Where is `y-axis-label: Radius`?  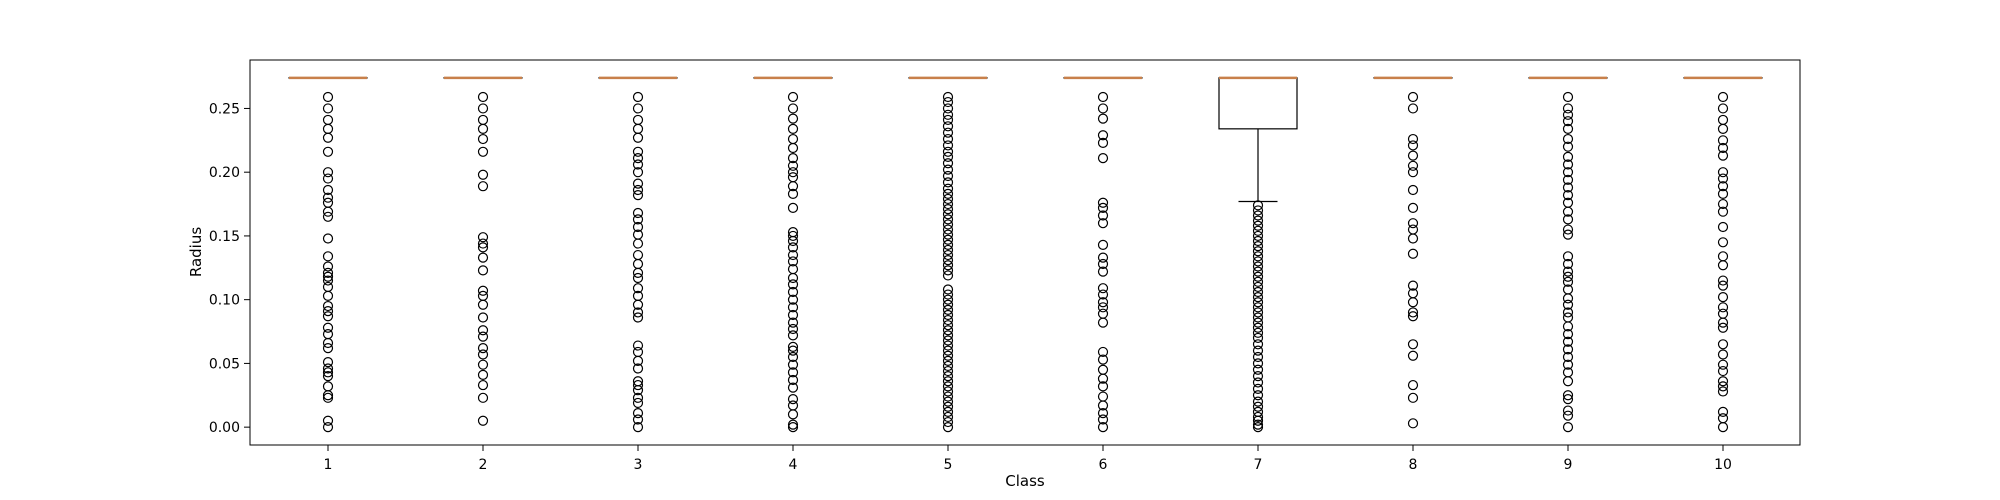
y-axis-label: Radius is located at coordinates (196, 252).